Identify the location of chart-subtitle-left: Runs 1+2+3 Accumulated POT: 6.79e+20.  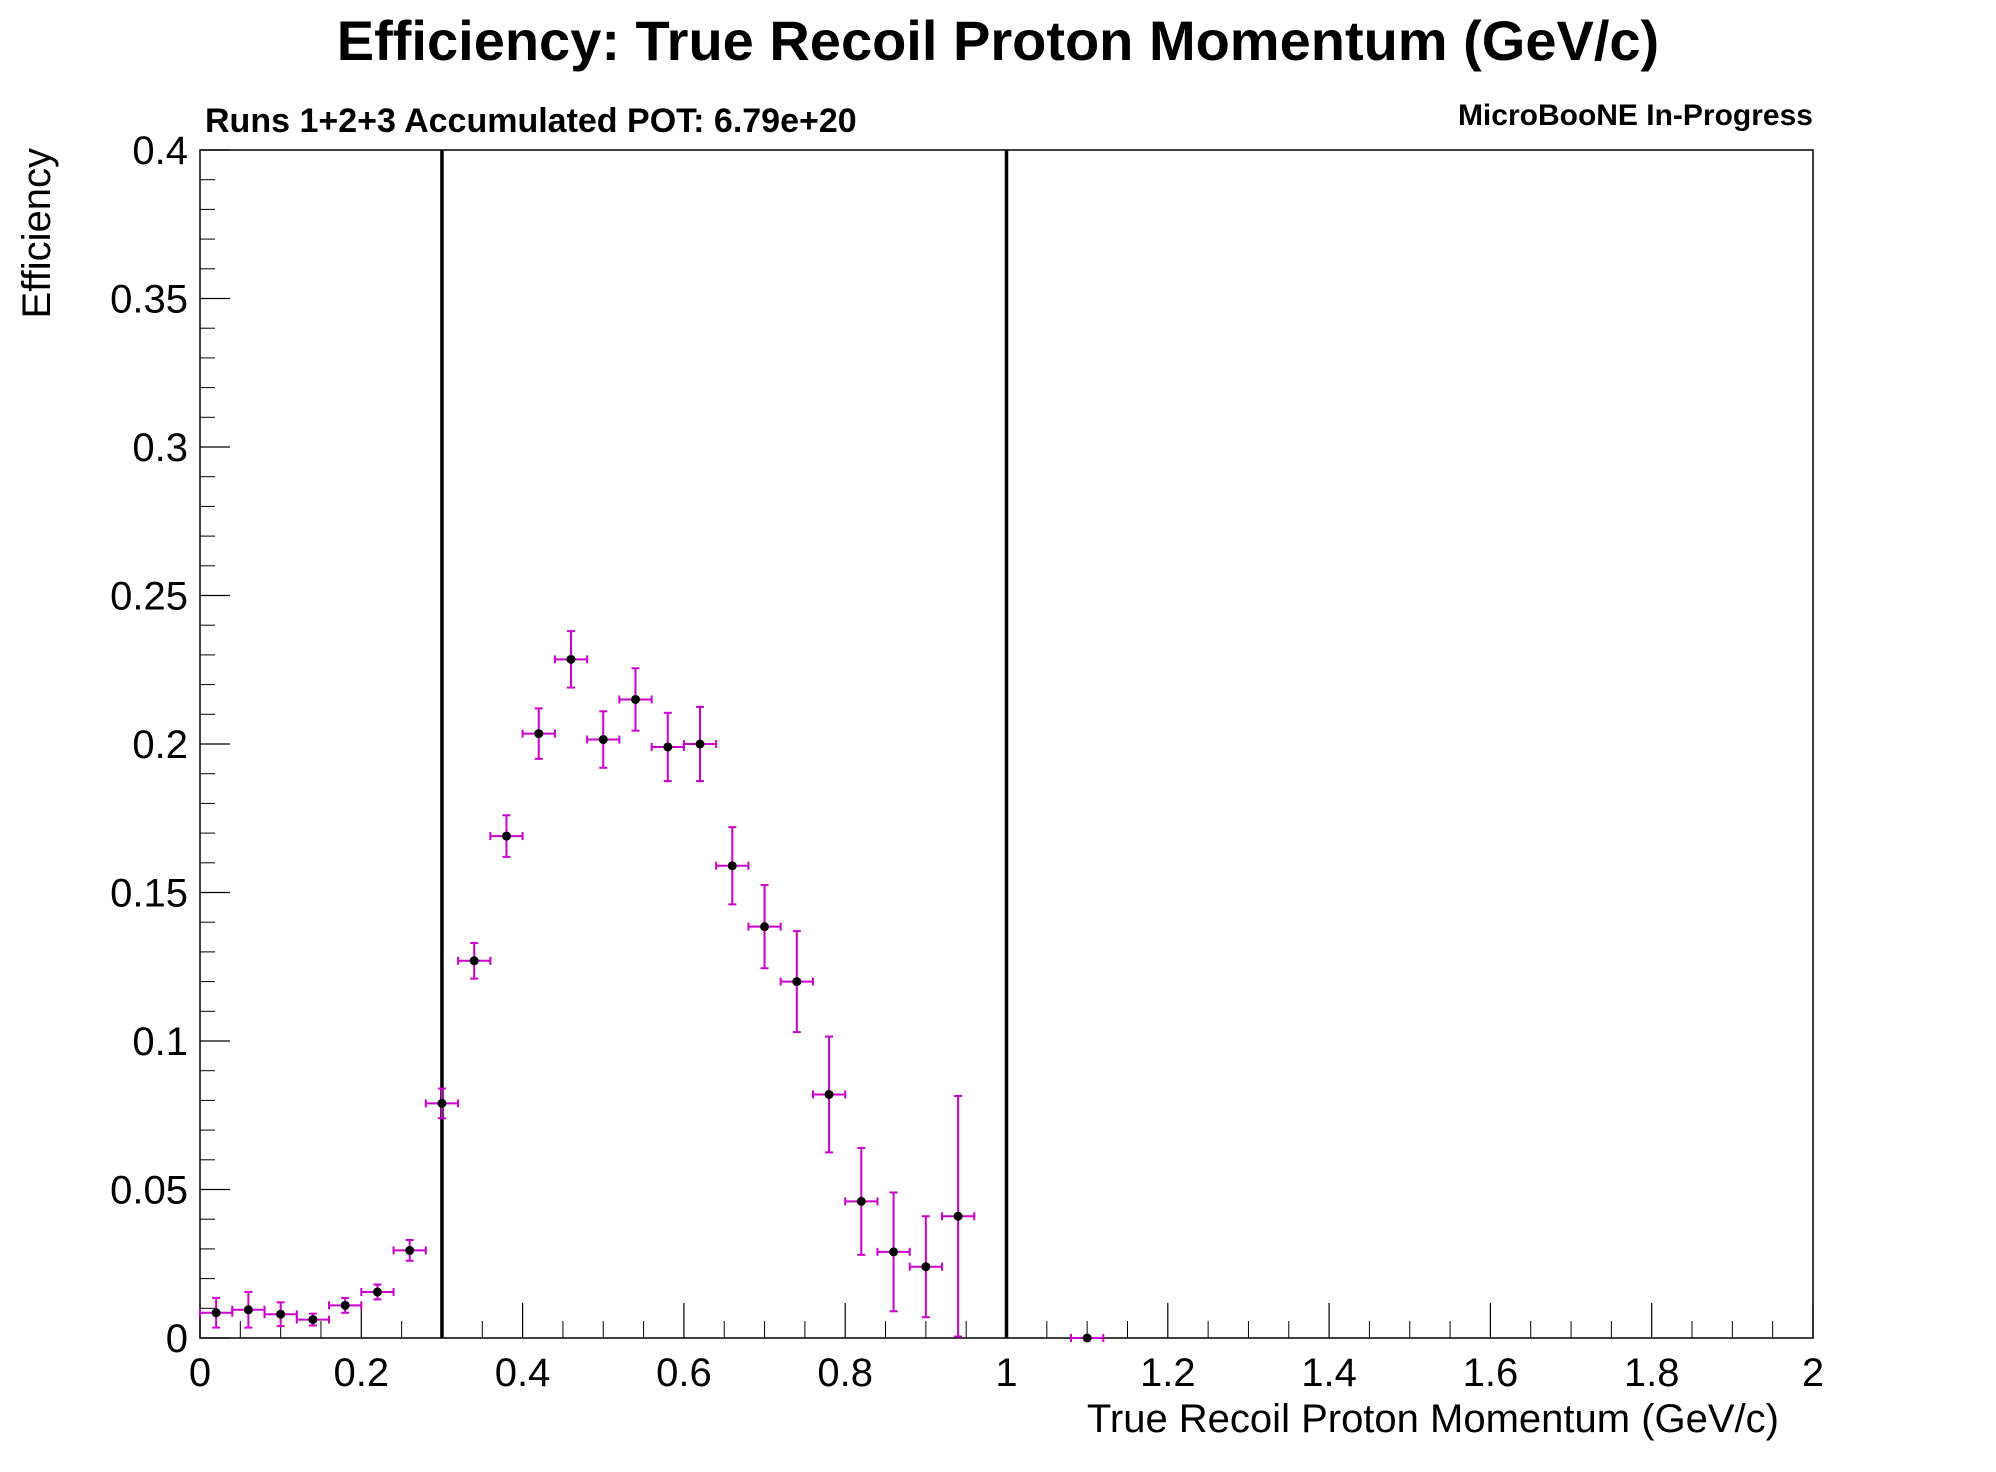
(531, 121).